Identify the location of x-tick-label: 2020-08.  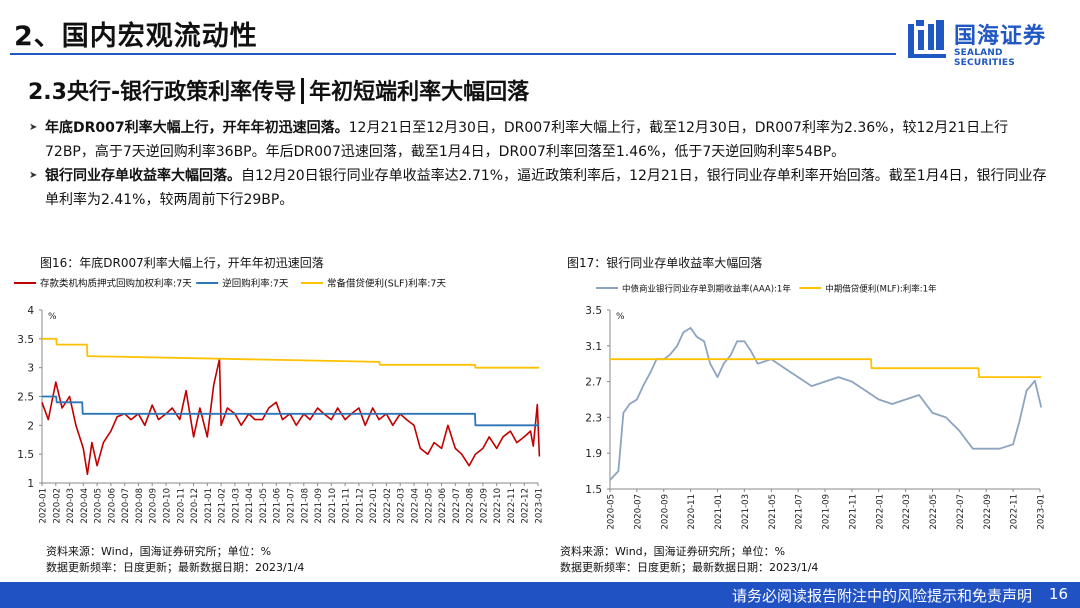
(140, 506).